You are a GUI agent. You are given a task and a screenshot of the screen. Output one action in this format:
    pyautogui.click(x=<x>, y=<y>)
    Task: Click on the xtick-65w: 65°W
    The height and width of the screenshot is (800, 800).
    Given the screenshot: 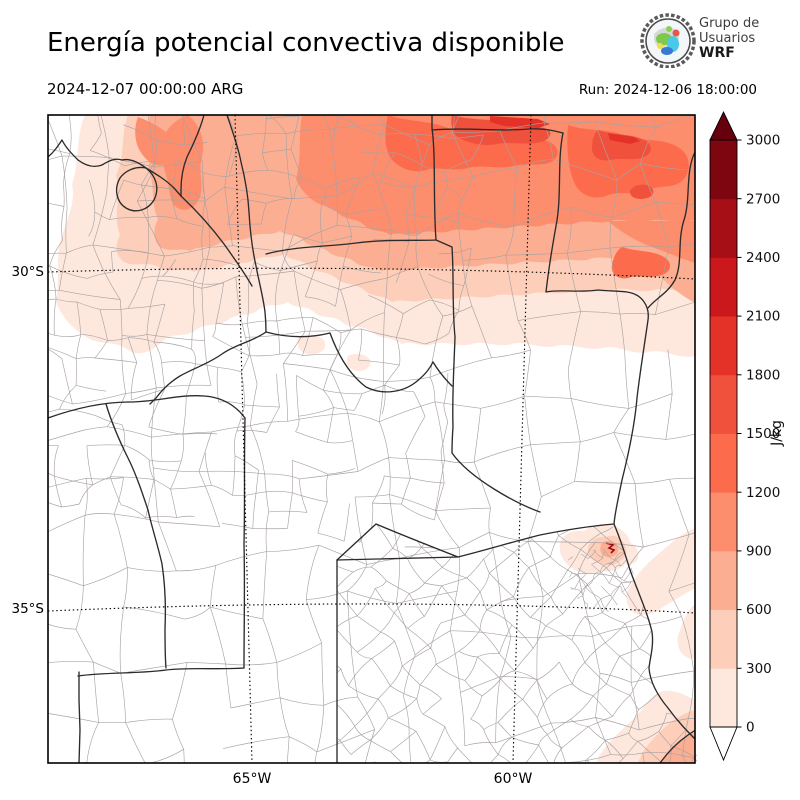 What is the action you would take?
    pyautogui.click(x=252, y=779)
    